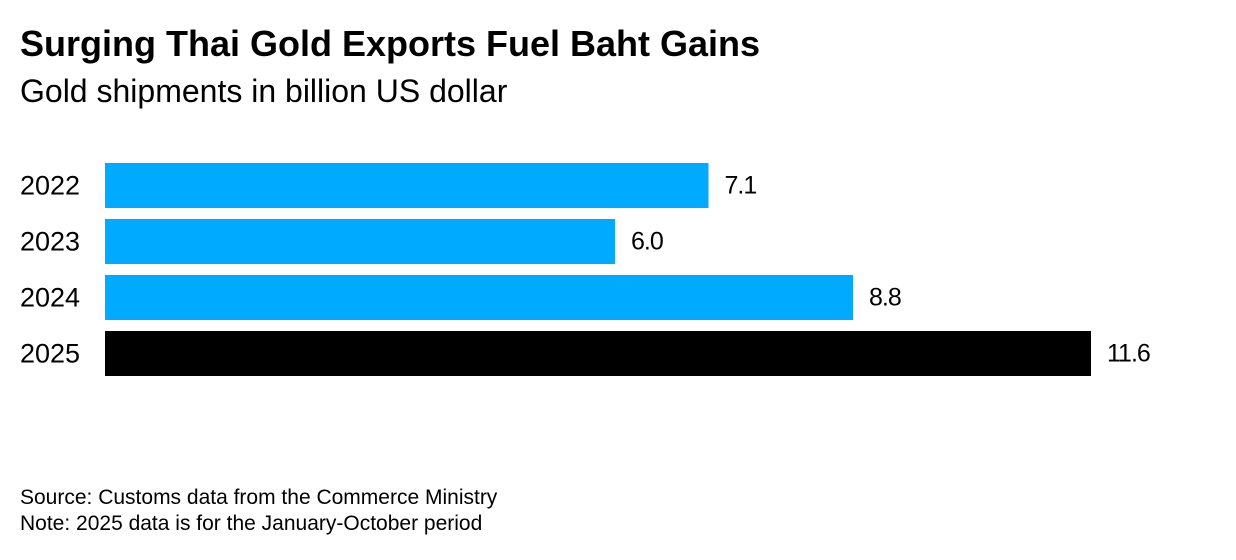  Describe the element at coordinates (407, 185) in the screenshot. I see `bar-2022` at that location.